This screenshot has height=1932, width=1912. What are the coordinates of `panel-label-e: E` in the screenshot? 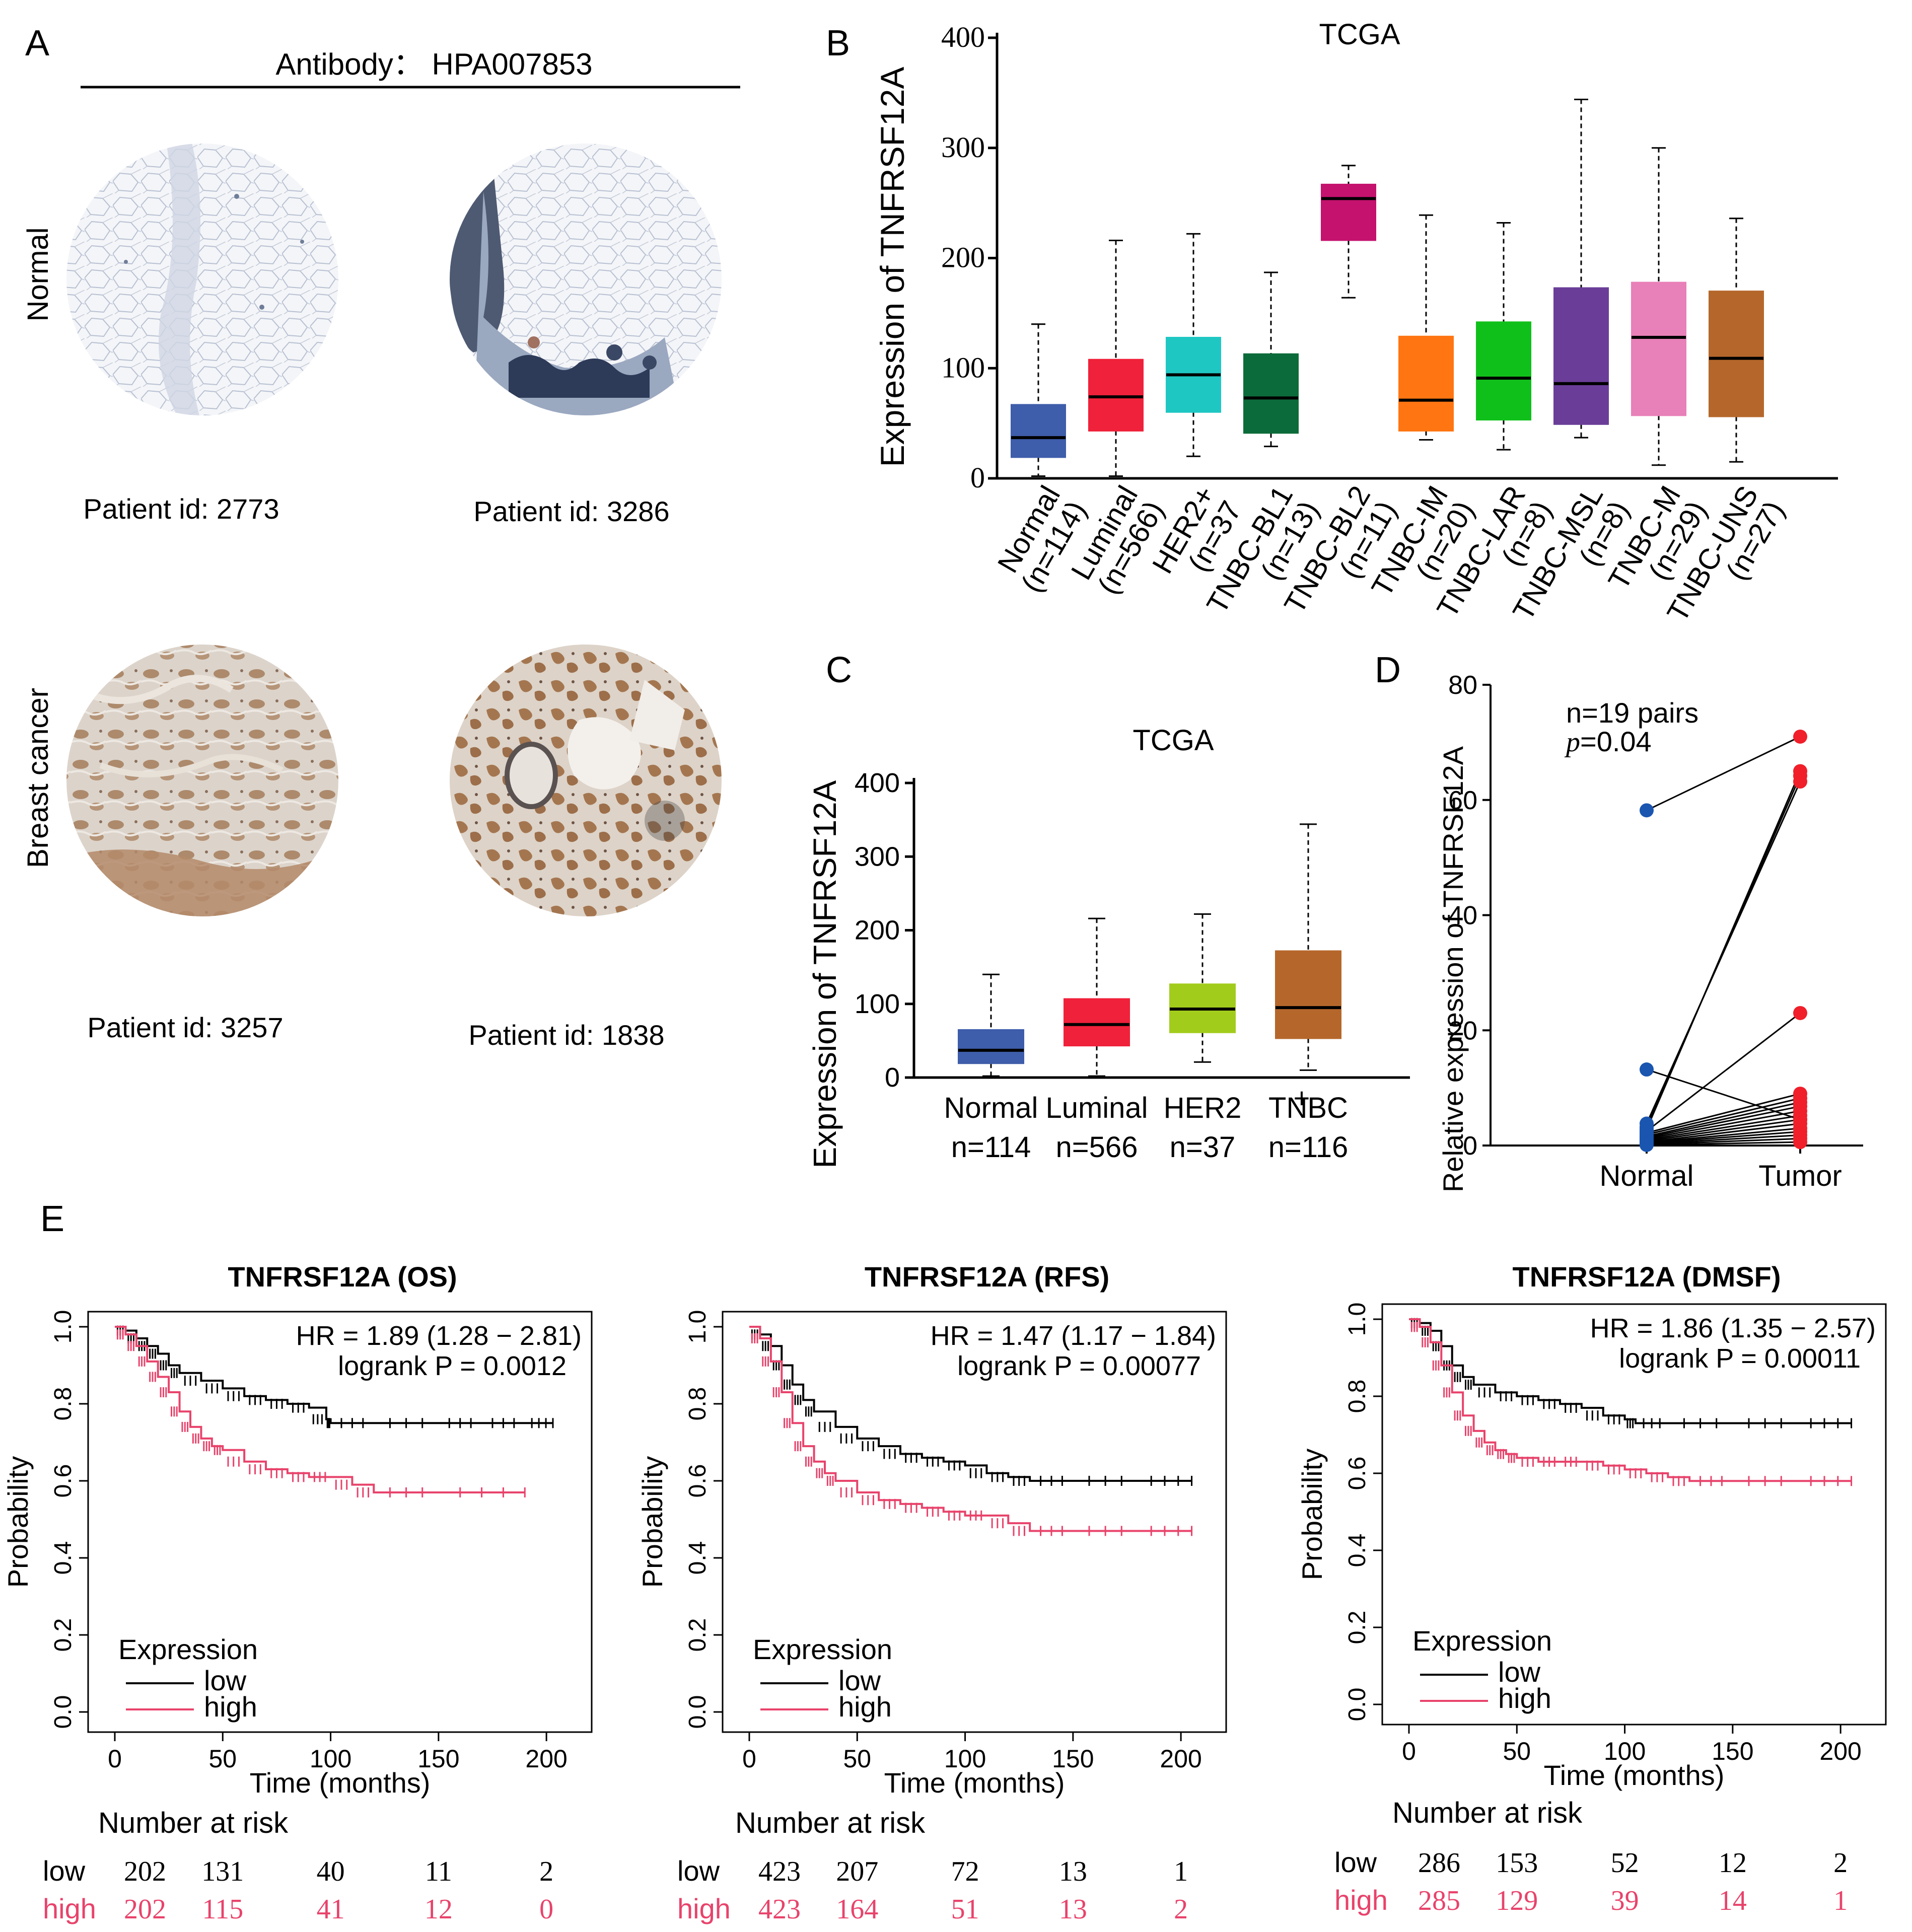 It's located at (52, 1219).